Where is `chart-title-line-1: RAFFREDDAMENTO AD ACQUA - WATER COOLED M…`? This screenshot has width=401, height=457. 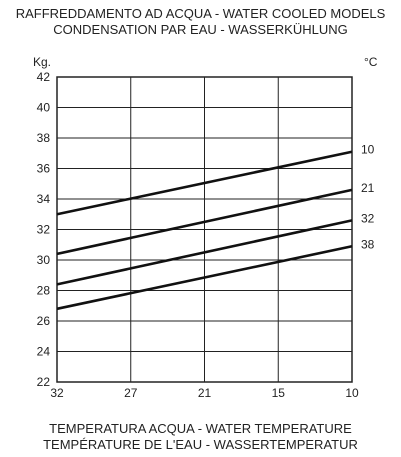
chart-title-line-1: RAFFREDDAMENTO AD ACQUA - WATER COOLED M… is located at coordinates (200, 13).